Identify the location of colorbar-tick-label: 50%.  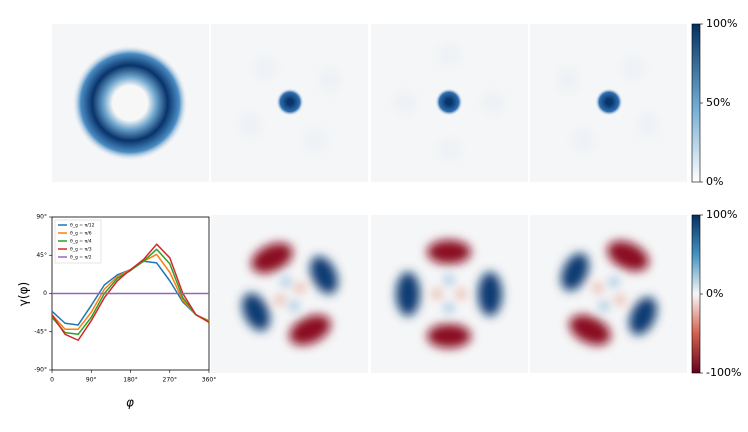
(718, 102).